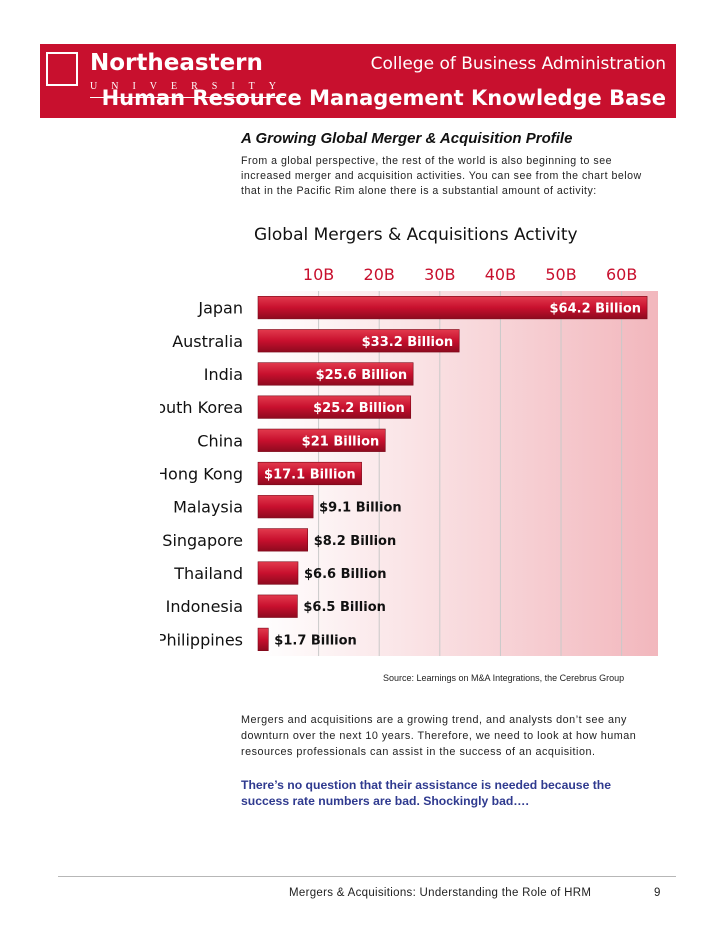  What do you see at coordinates (383, 98) in the screenshot?
I see `knowledge-base-title: Human Resource Management Knowledge Base` at bounding box center [383, 98].